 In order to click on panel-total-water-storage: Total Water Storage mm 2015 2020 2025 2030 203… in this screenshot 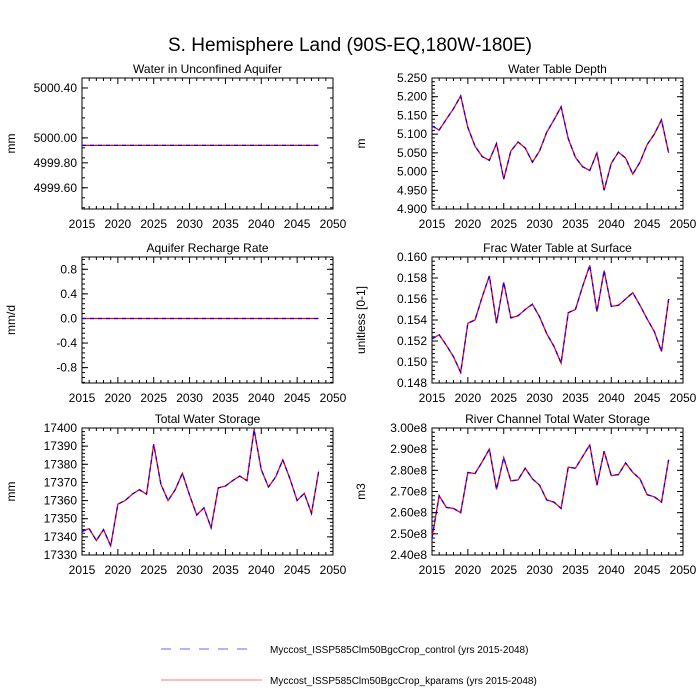, I will do `click(175, 494)`.